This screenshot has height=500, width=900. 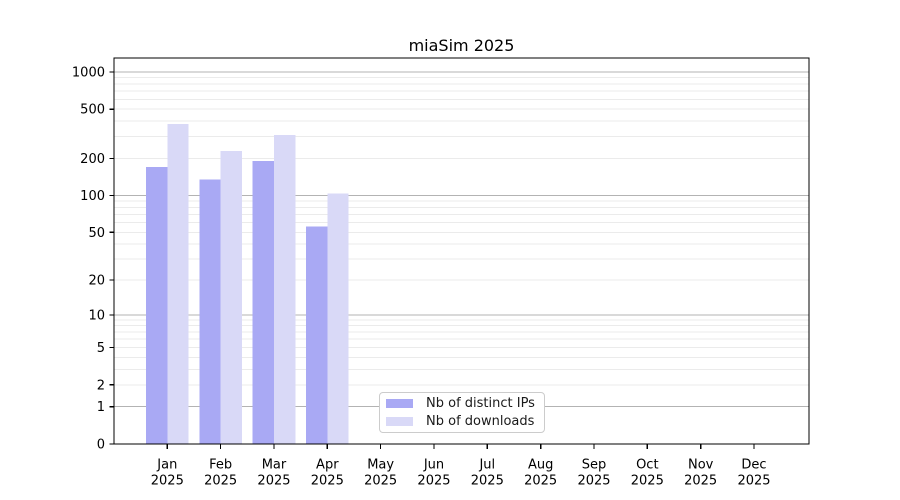 I want to click on bar-distinct-ips-jan, so click(x=157, y=306).